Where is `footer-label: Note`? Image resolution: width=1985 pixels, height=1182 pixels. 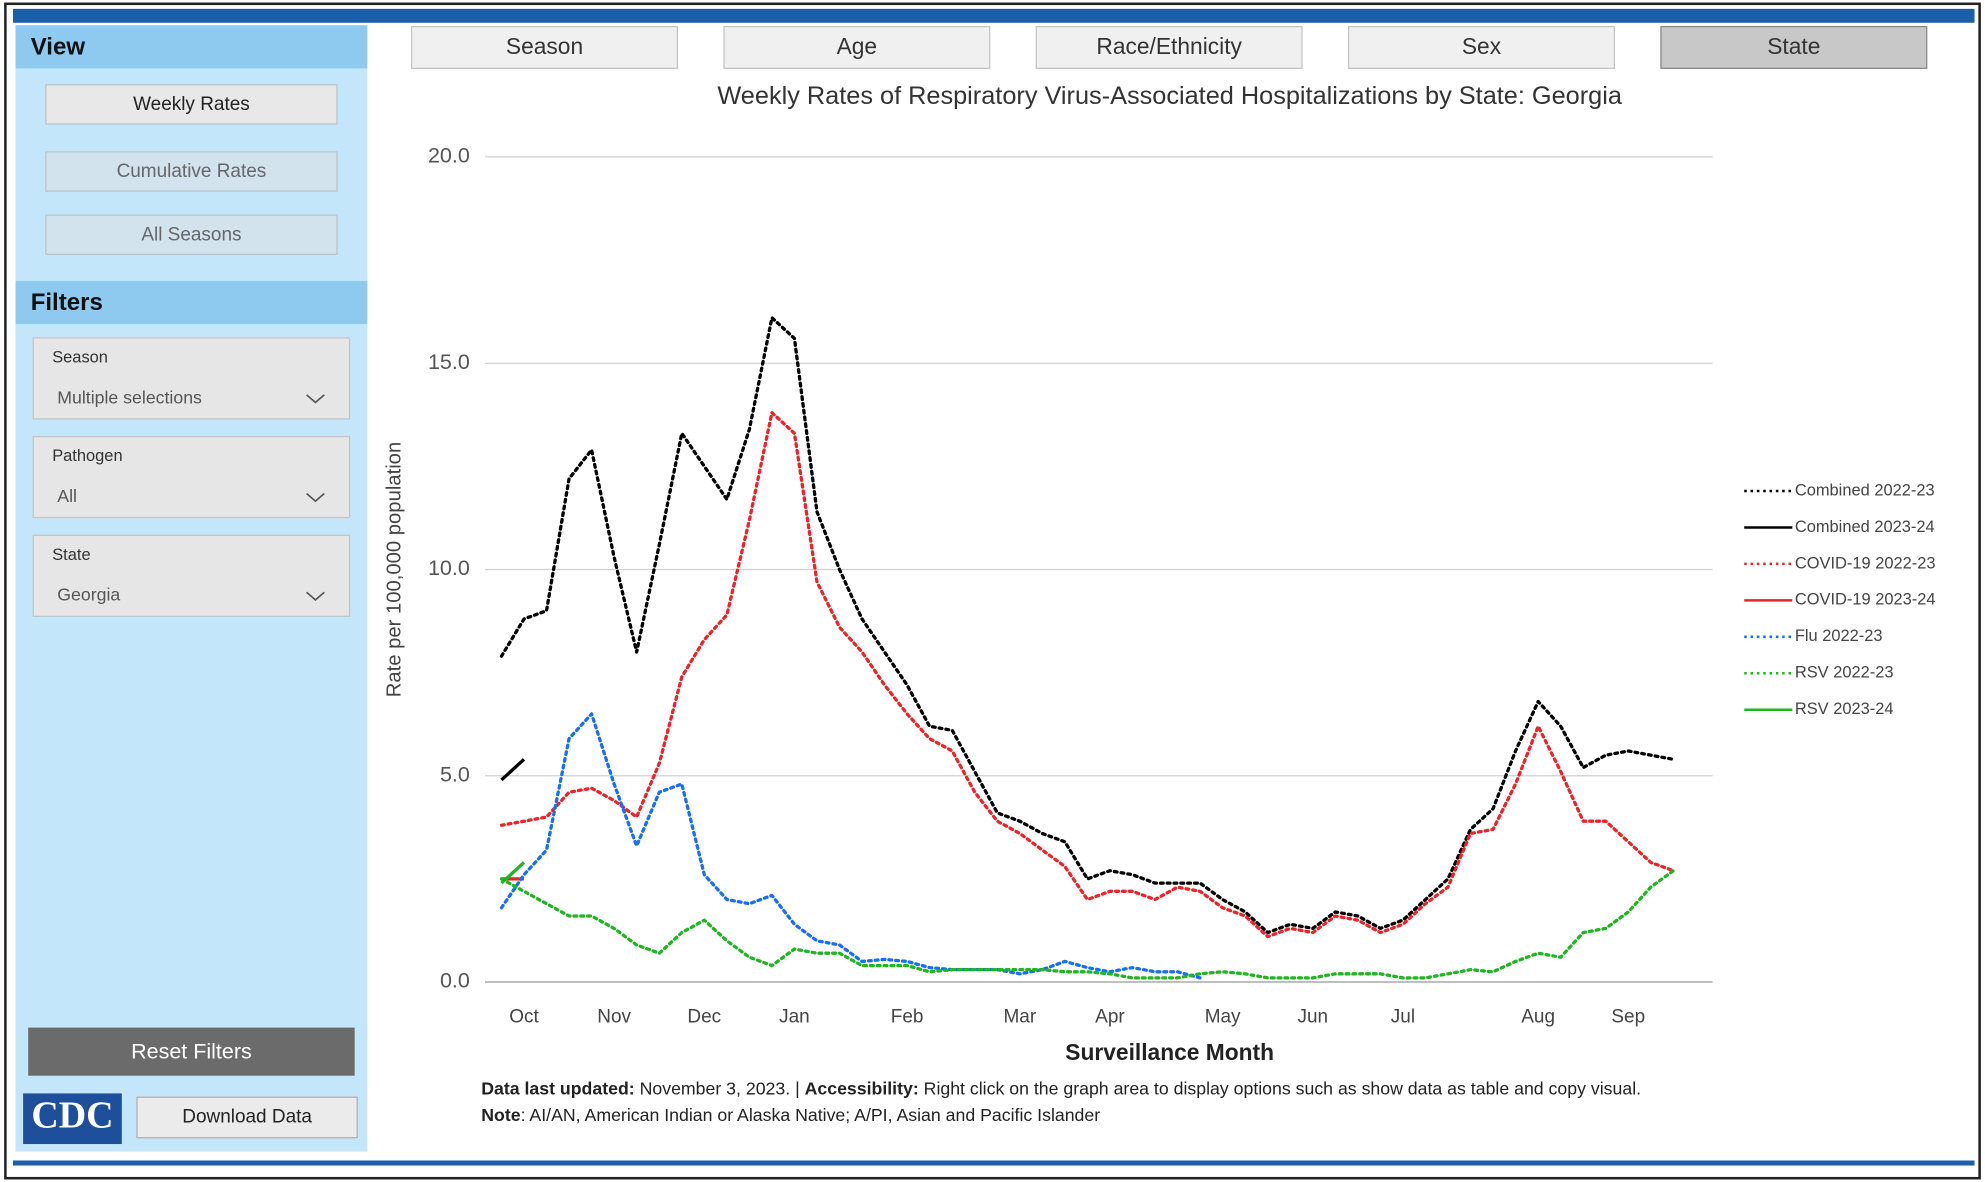
footer-label: Note is located at coordinates (500, 1115).